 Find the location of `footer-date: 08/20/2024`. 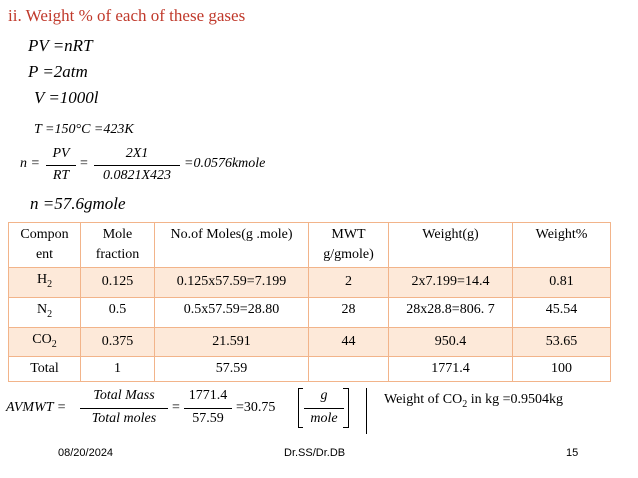

footer-date: 08/20/2024 is located at coordinates (86, 453).